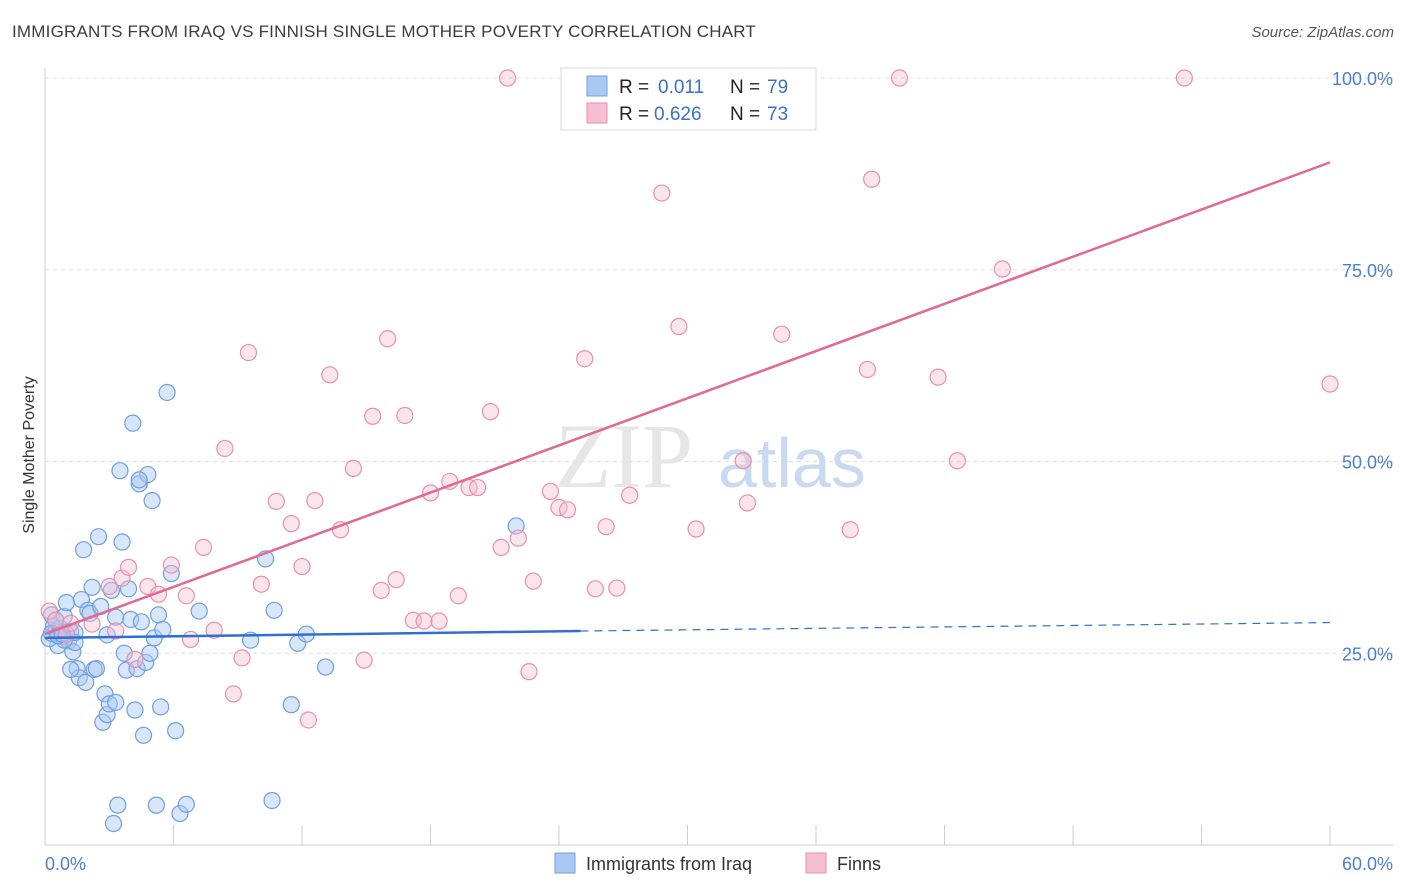  Describe the element at coordinates (1362, 366) in the screenshot. I see `y-tick-labels: 25.0% 50.0% 75.0% 100.0%` at that location.